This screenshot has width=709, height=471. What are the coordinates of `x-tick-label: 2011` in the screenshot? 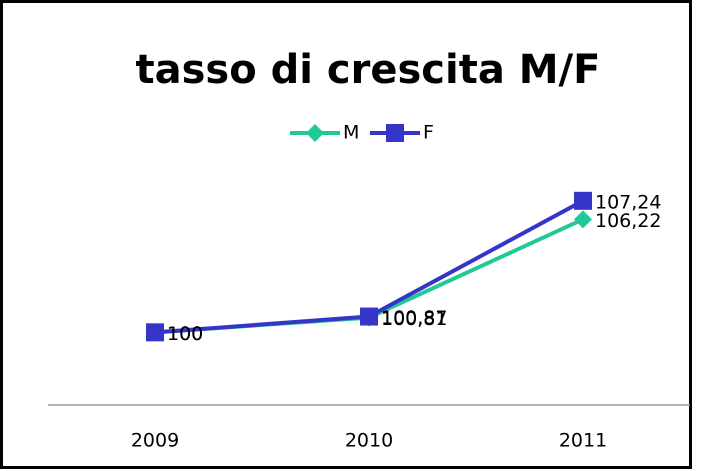 It's located at (583, 441).